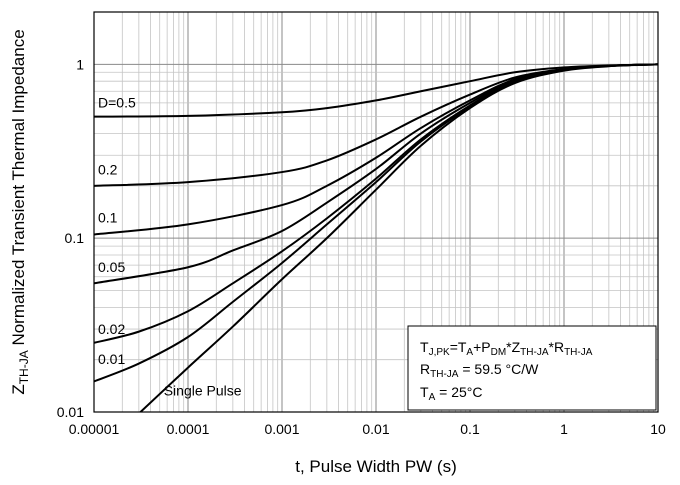 The width and height of the screenshot is (680, 485). I want to click on formula-line-1: TJ,PK=TA+PDM*ZTH-JA*RTH-JA, so click(506, 348).